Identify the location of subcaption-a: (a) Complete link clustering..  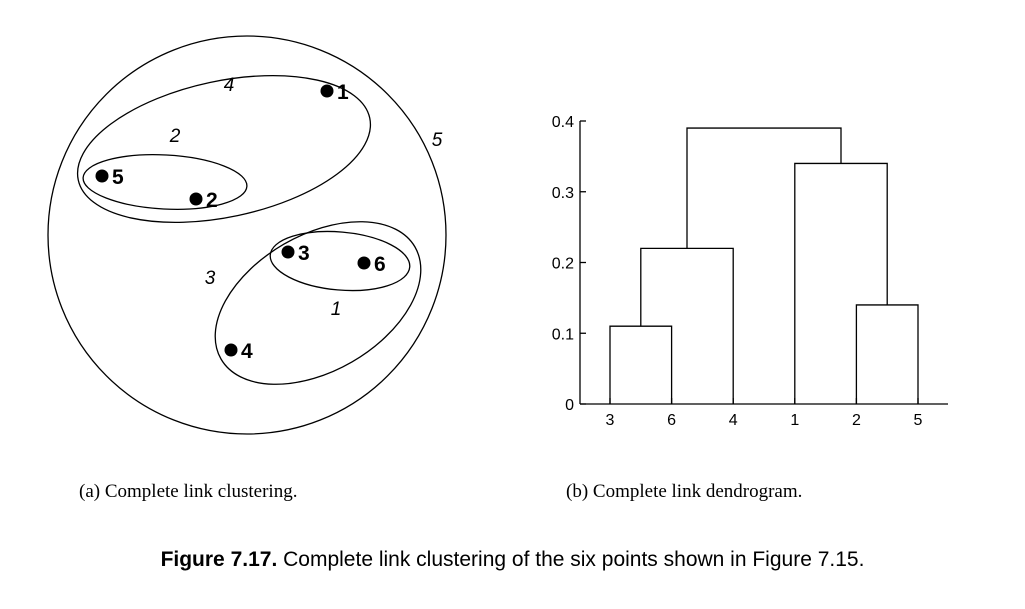
(188, 491).